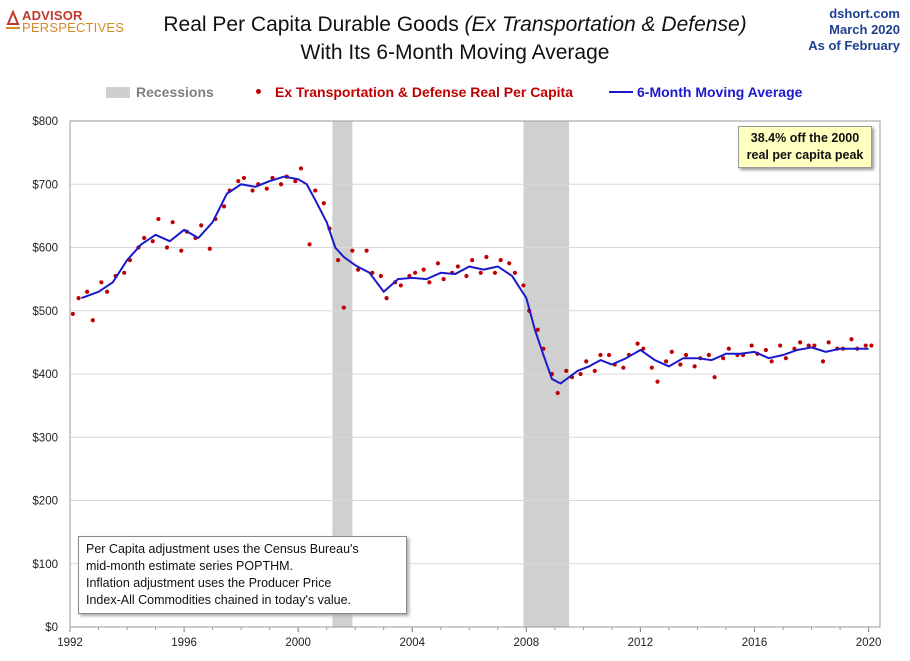 This screenshot has width=910, height=661. What do you see at coordinates (258, 91) in the screenshot?
I see `points-swatch` at bounding box center [258, 91].